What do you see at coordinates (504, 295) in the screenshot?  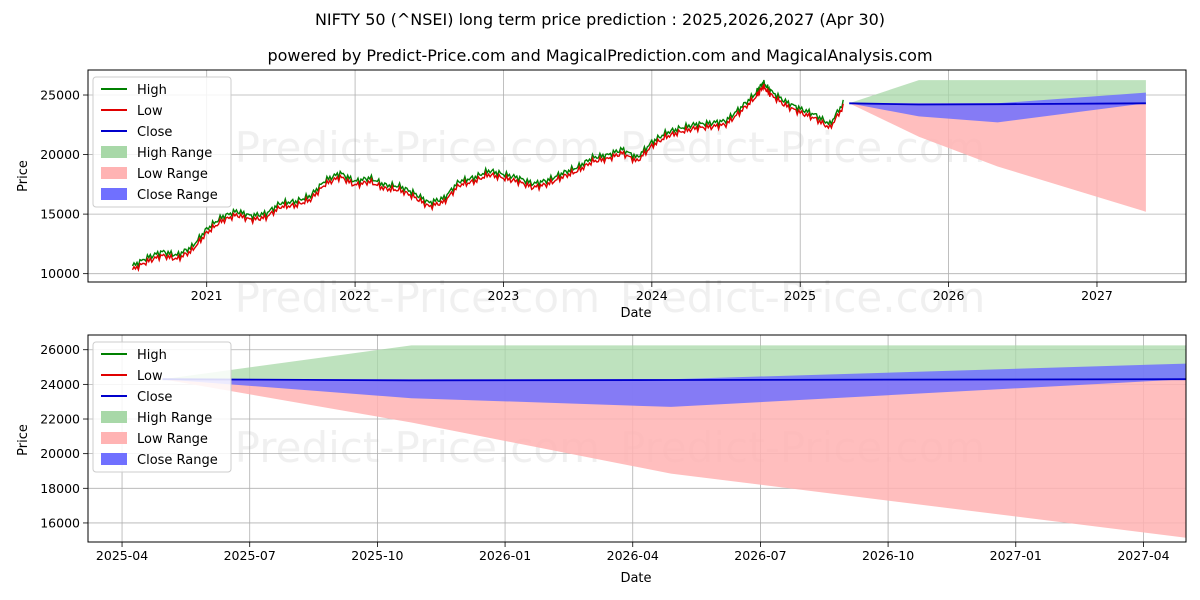 I see `x-tick-label: 2023` at bounding box center [504, 295].